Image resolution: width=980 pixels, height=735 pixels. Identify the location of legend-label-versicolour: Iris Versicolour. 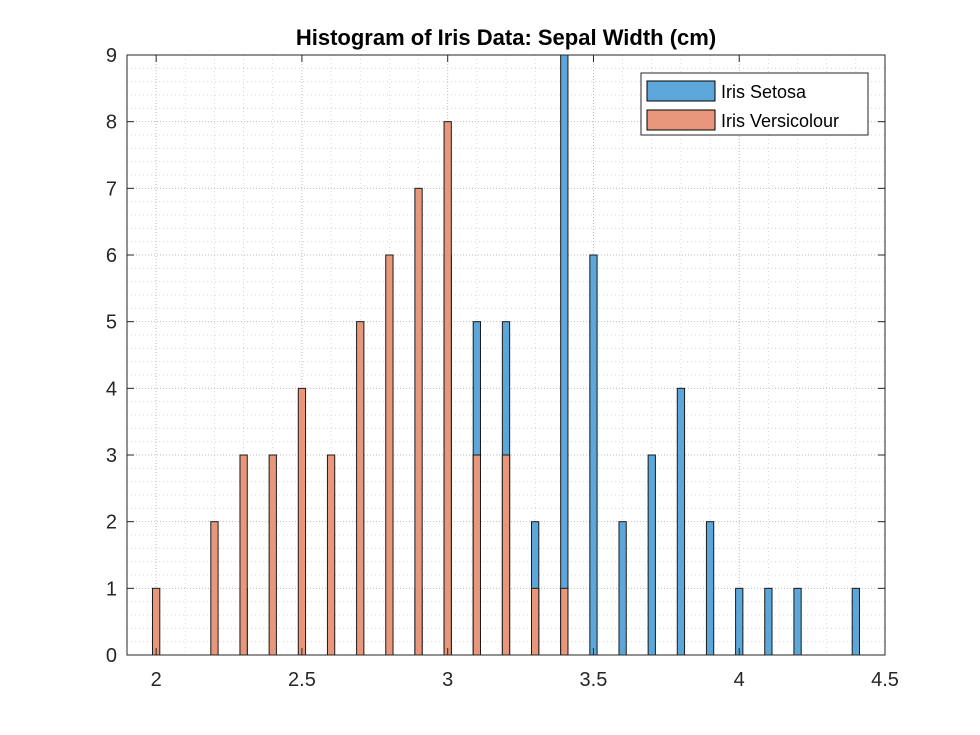
(780, 121).